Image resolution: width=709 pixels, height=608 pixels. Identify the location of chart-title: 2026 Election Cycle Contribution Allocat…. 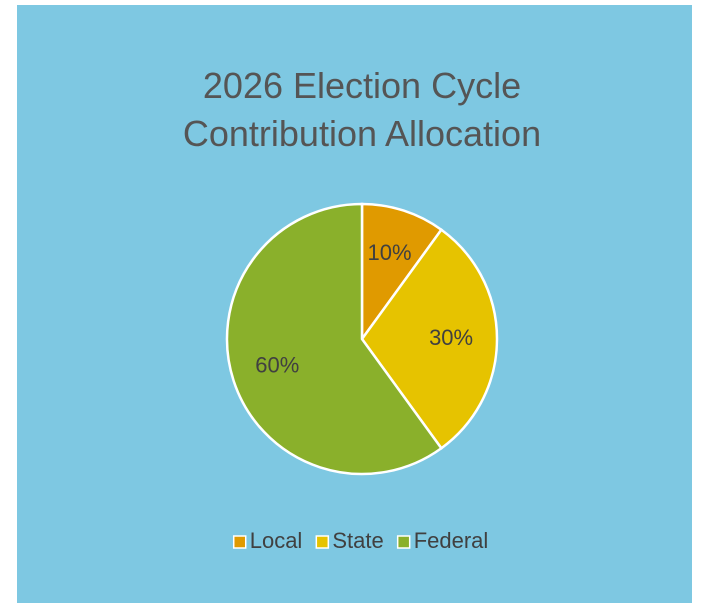
(362, 109).